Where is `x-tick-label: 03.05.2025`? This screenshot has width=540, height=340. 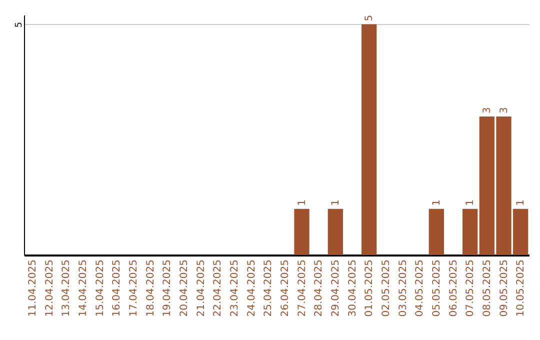 x-tick-label: 03.05.2025 is located at coordinates (403, 288).